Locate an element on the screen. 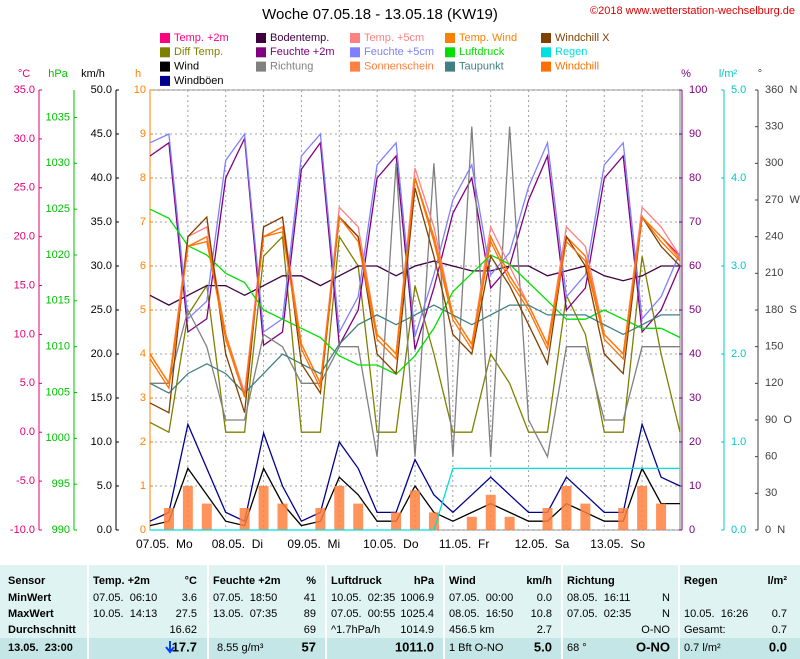  table-cell: MinWert is located at coordinates (30, 598).